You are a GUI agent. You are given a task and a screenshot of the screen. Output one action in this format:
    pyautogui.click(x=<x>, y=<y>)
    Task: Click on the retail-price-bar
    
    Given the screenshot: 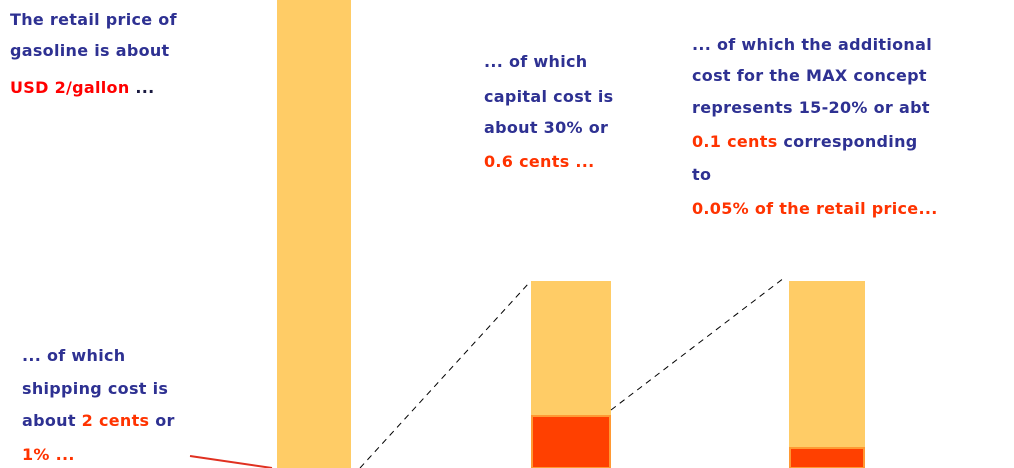 What is the action you would take?
    pyautogui.click(x=314, y=234)
    